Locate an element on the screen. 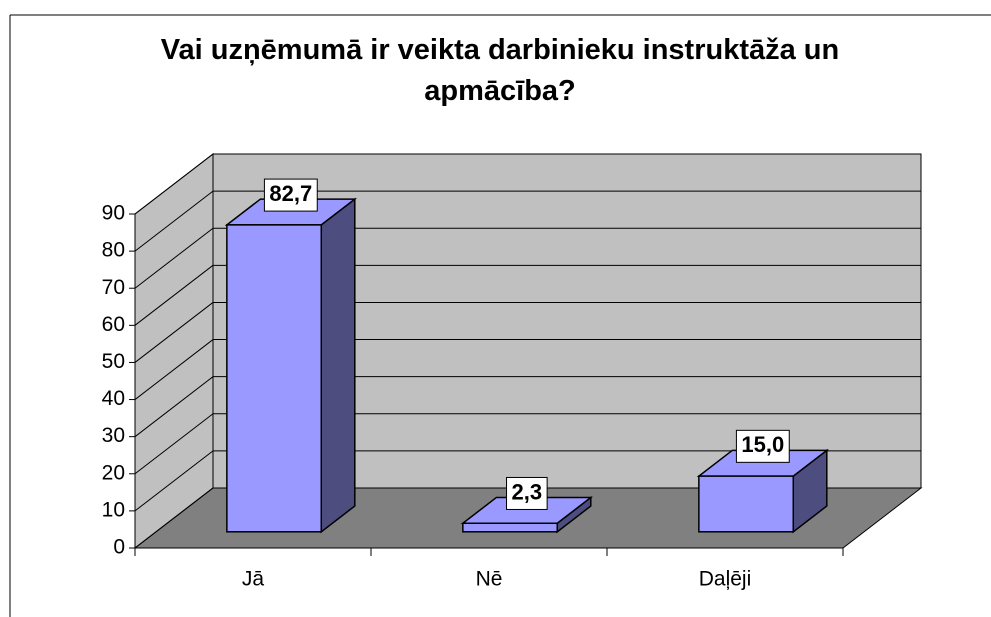  x-tick-label: Jā is located at coordinates (253, 579).